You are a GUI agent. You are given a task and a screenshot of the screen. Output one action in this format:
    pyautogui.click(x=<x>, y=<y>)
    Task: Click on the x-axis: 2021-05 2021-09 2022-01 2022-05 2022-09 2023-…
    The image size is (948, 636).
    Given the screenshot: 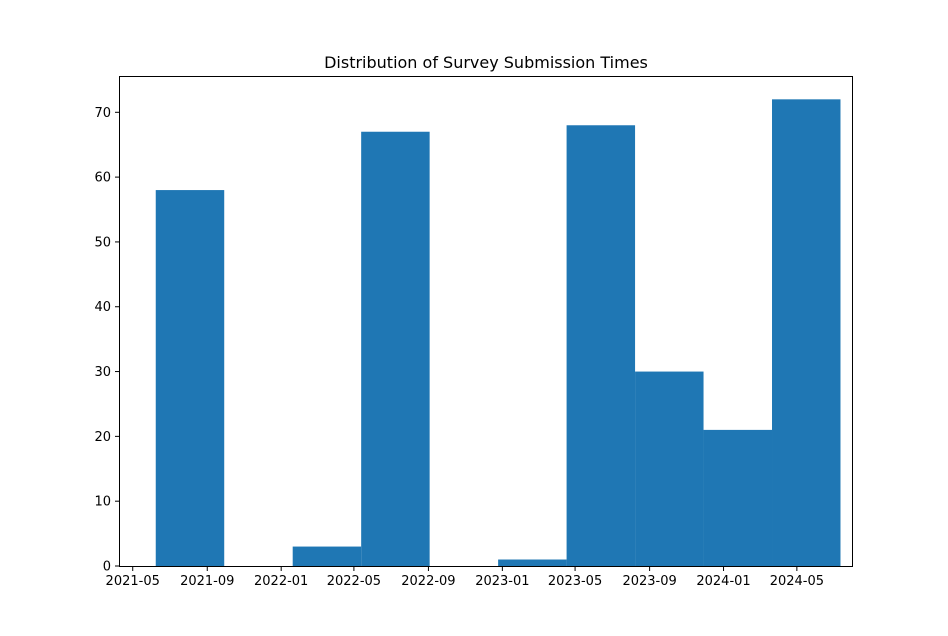 What is the action you would take?
    pyautogui.click(x=465, y=577)
    